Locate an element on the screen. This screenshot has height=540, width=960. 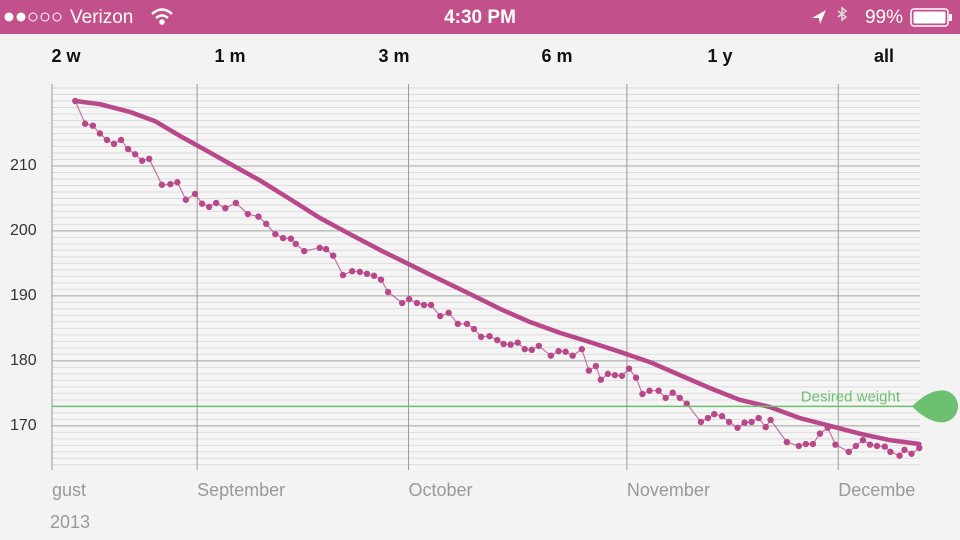
y-tick-label: 190 is located at coordinates (23, 295).